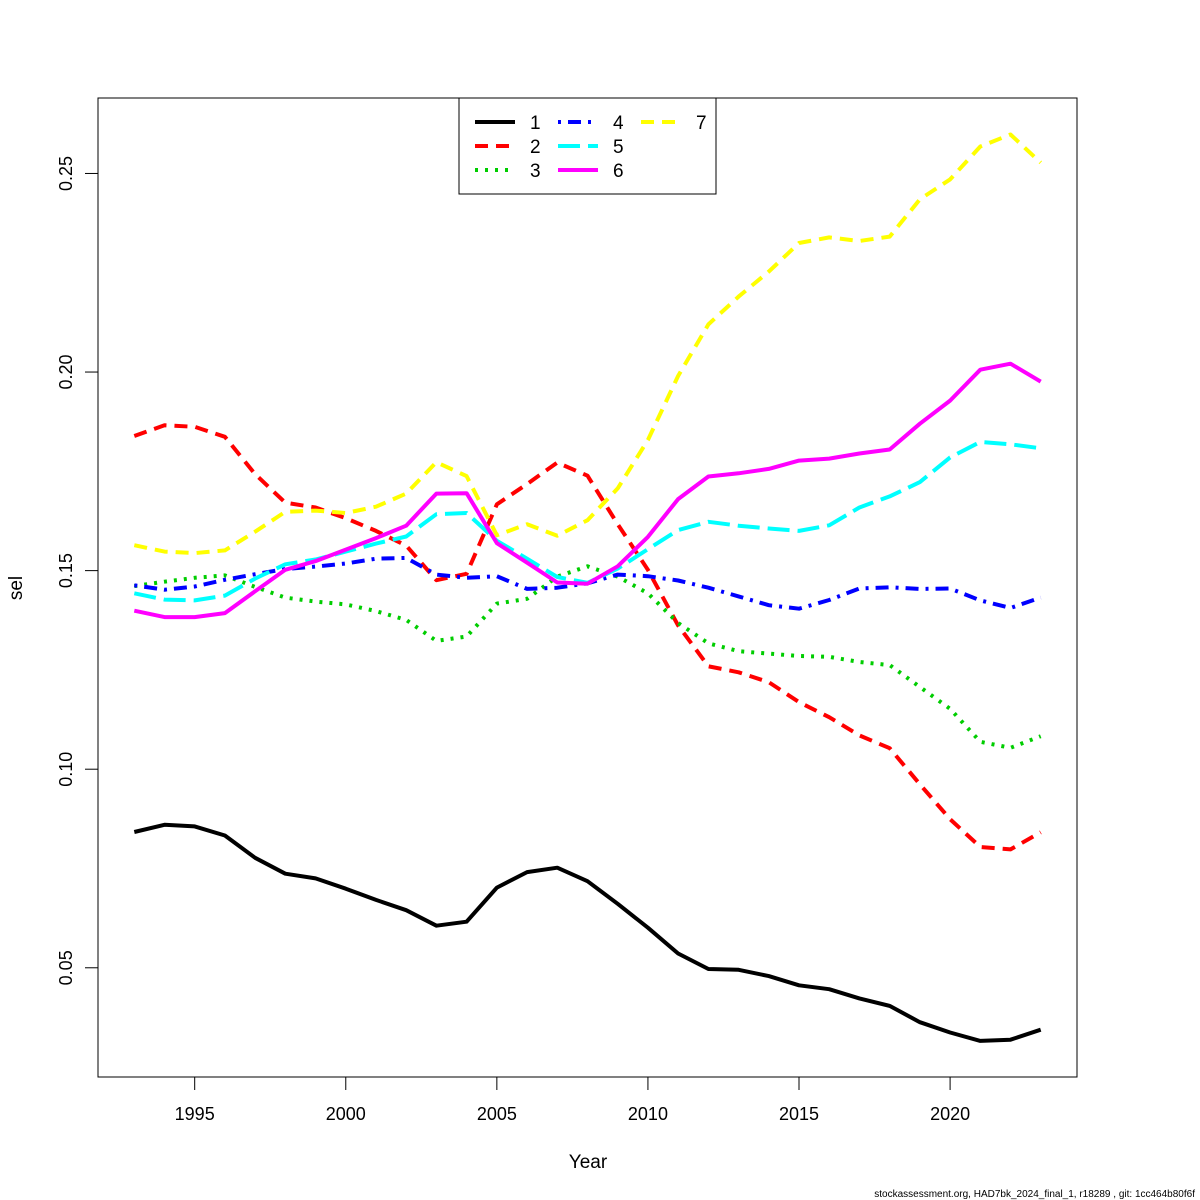 This screenshot has width=1200, height=1200. Describe the element at coordinates (799, 1114) in the screenshot. I see `x-tick-label: 2015` at that location.